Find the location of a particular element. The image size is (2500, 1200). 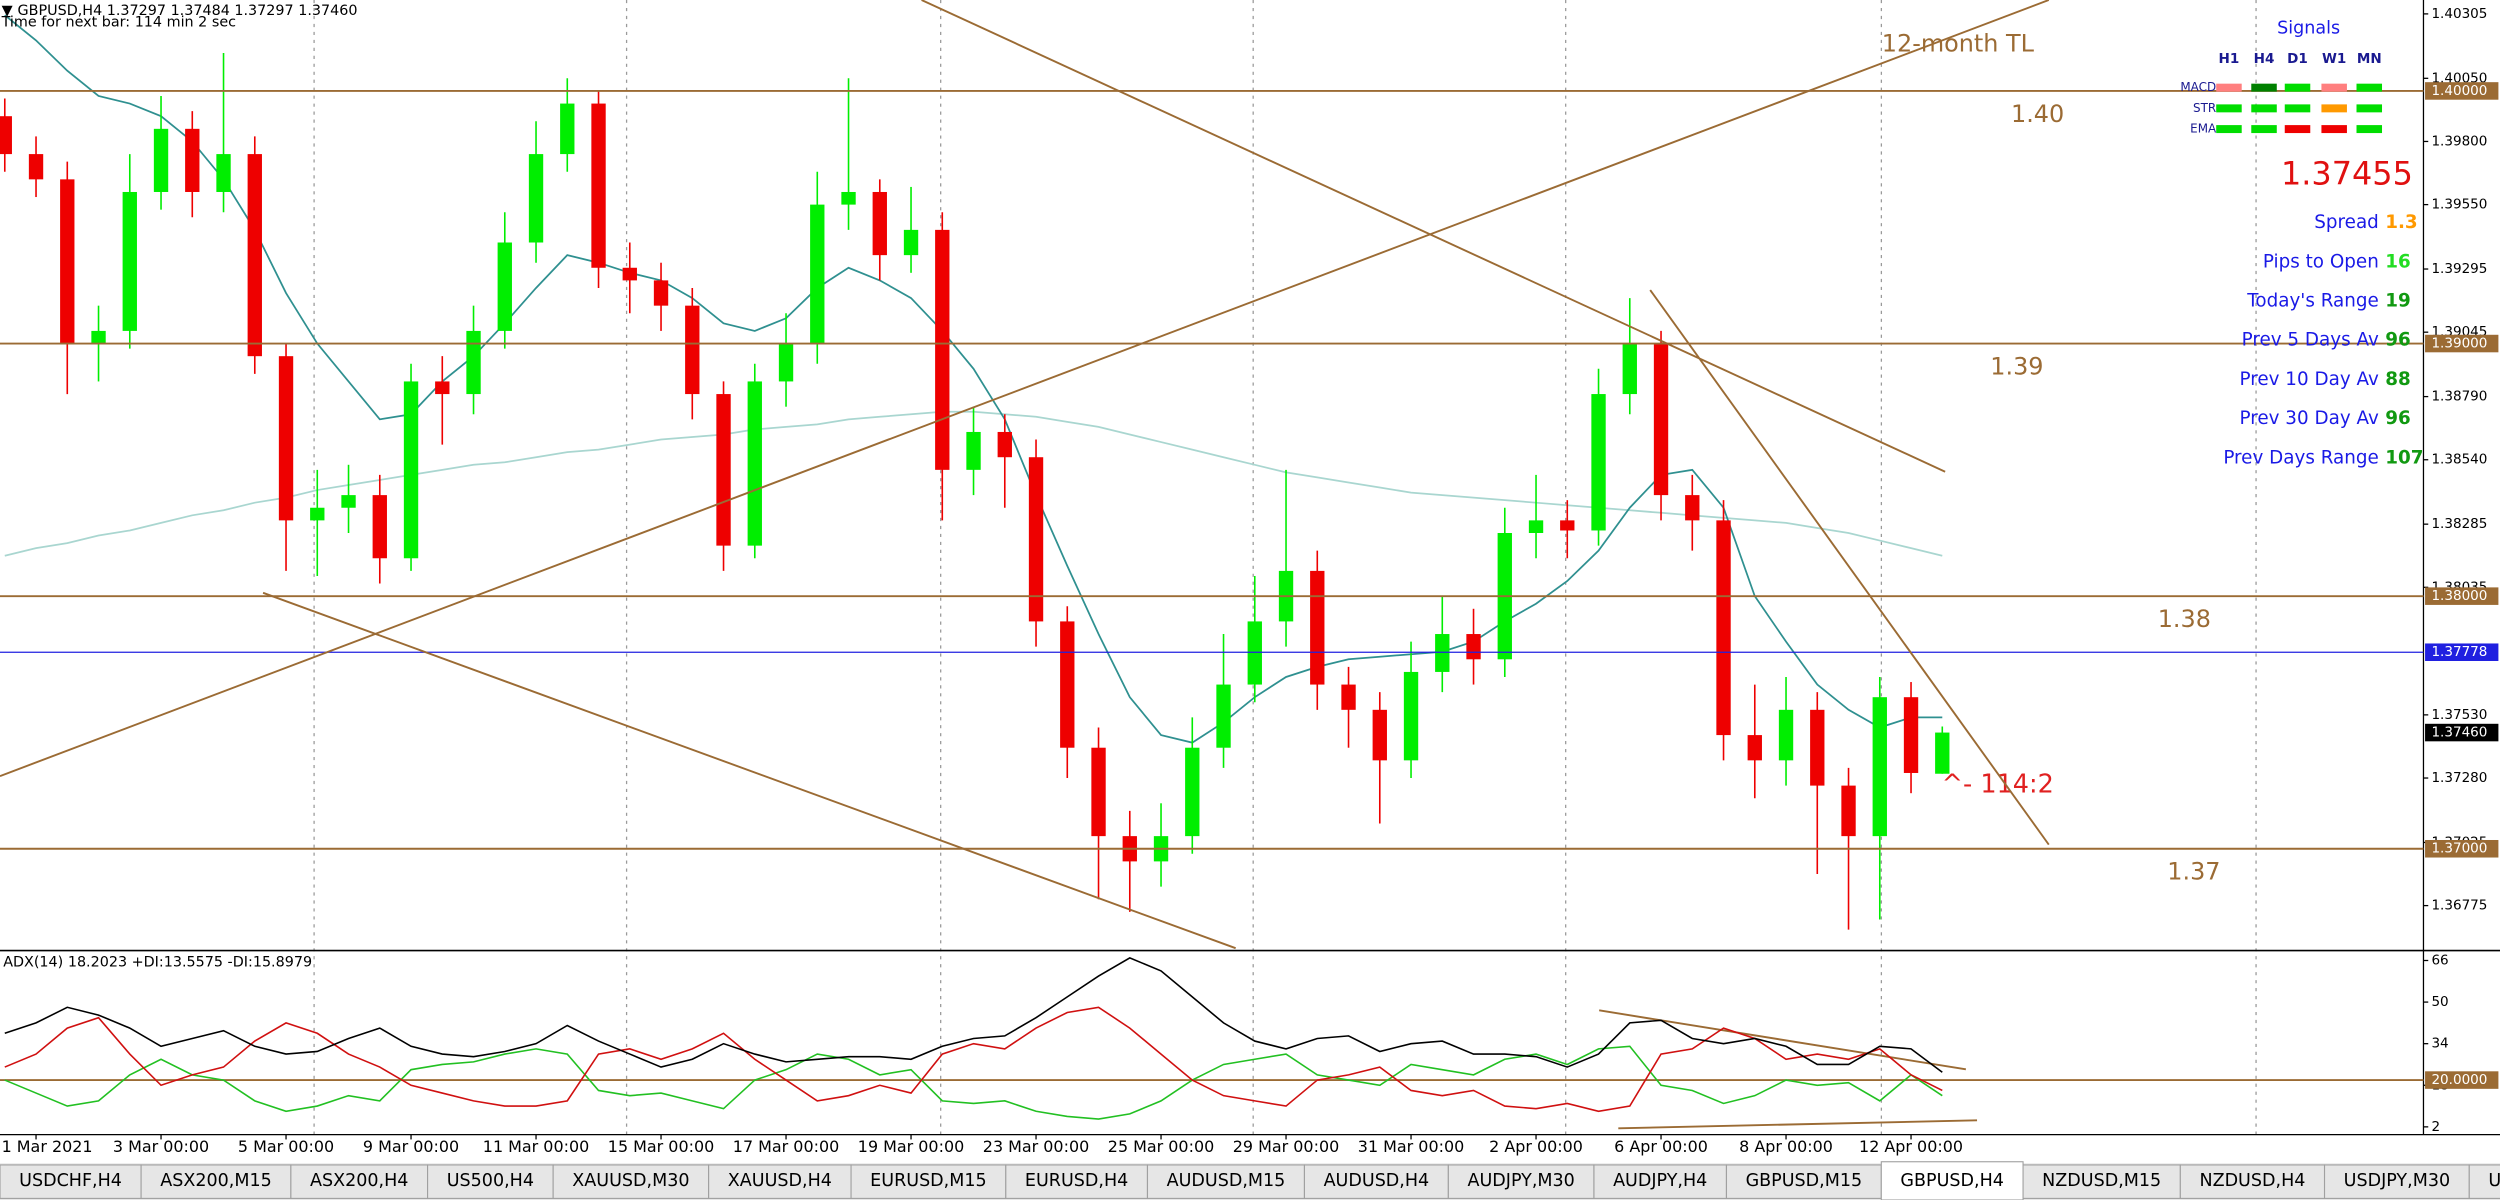

tab-label: XAUUSD,H4 is located at coordinates (780, 1181).